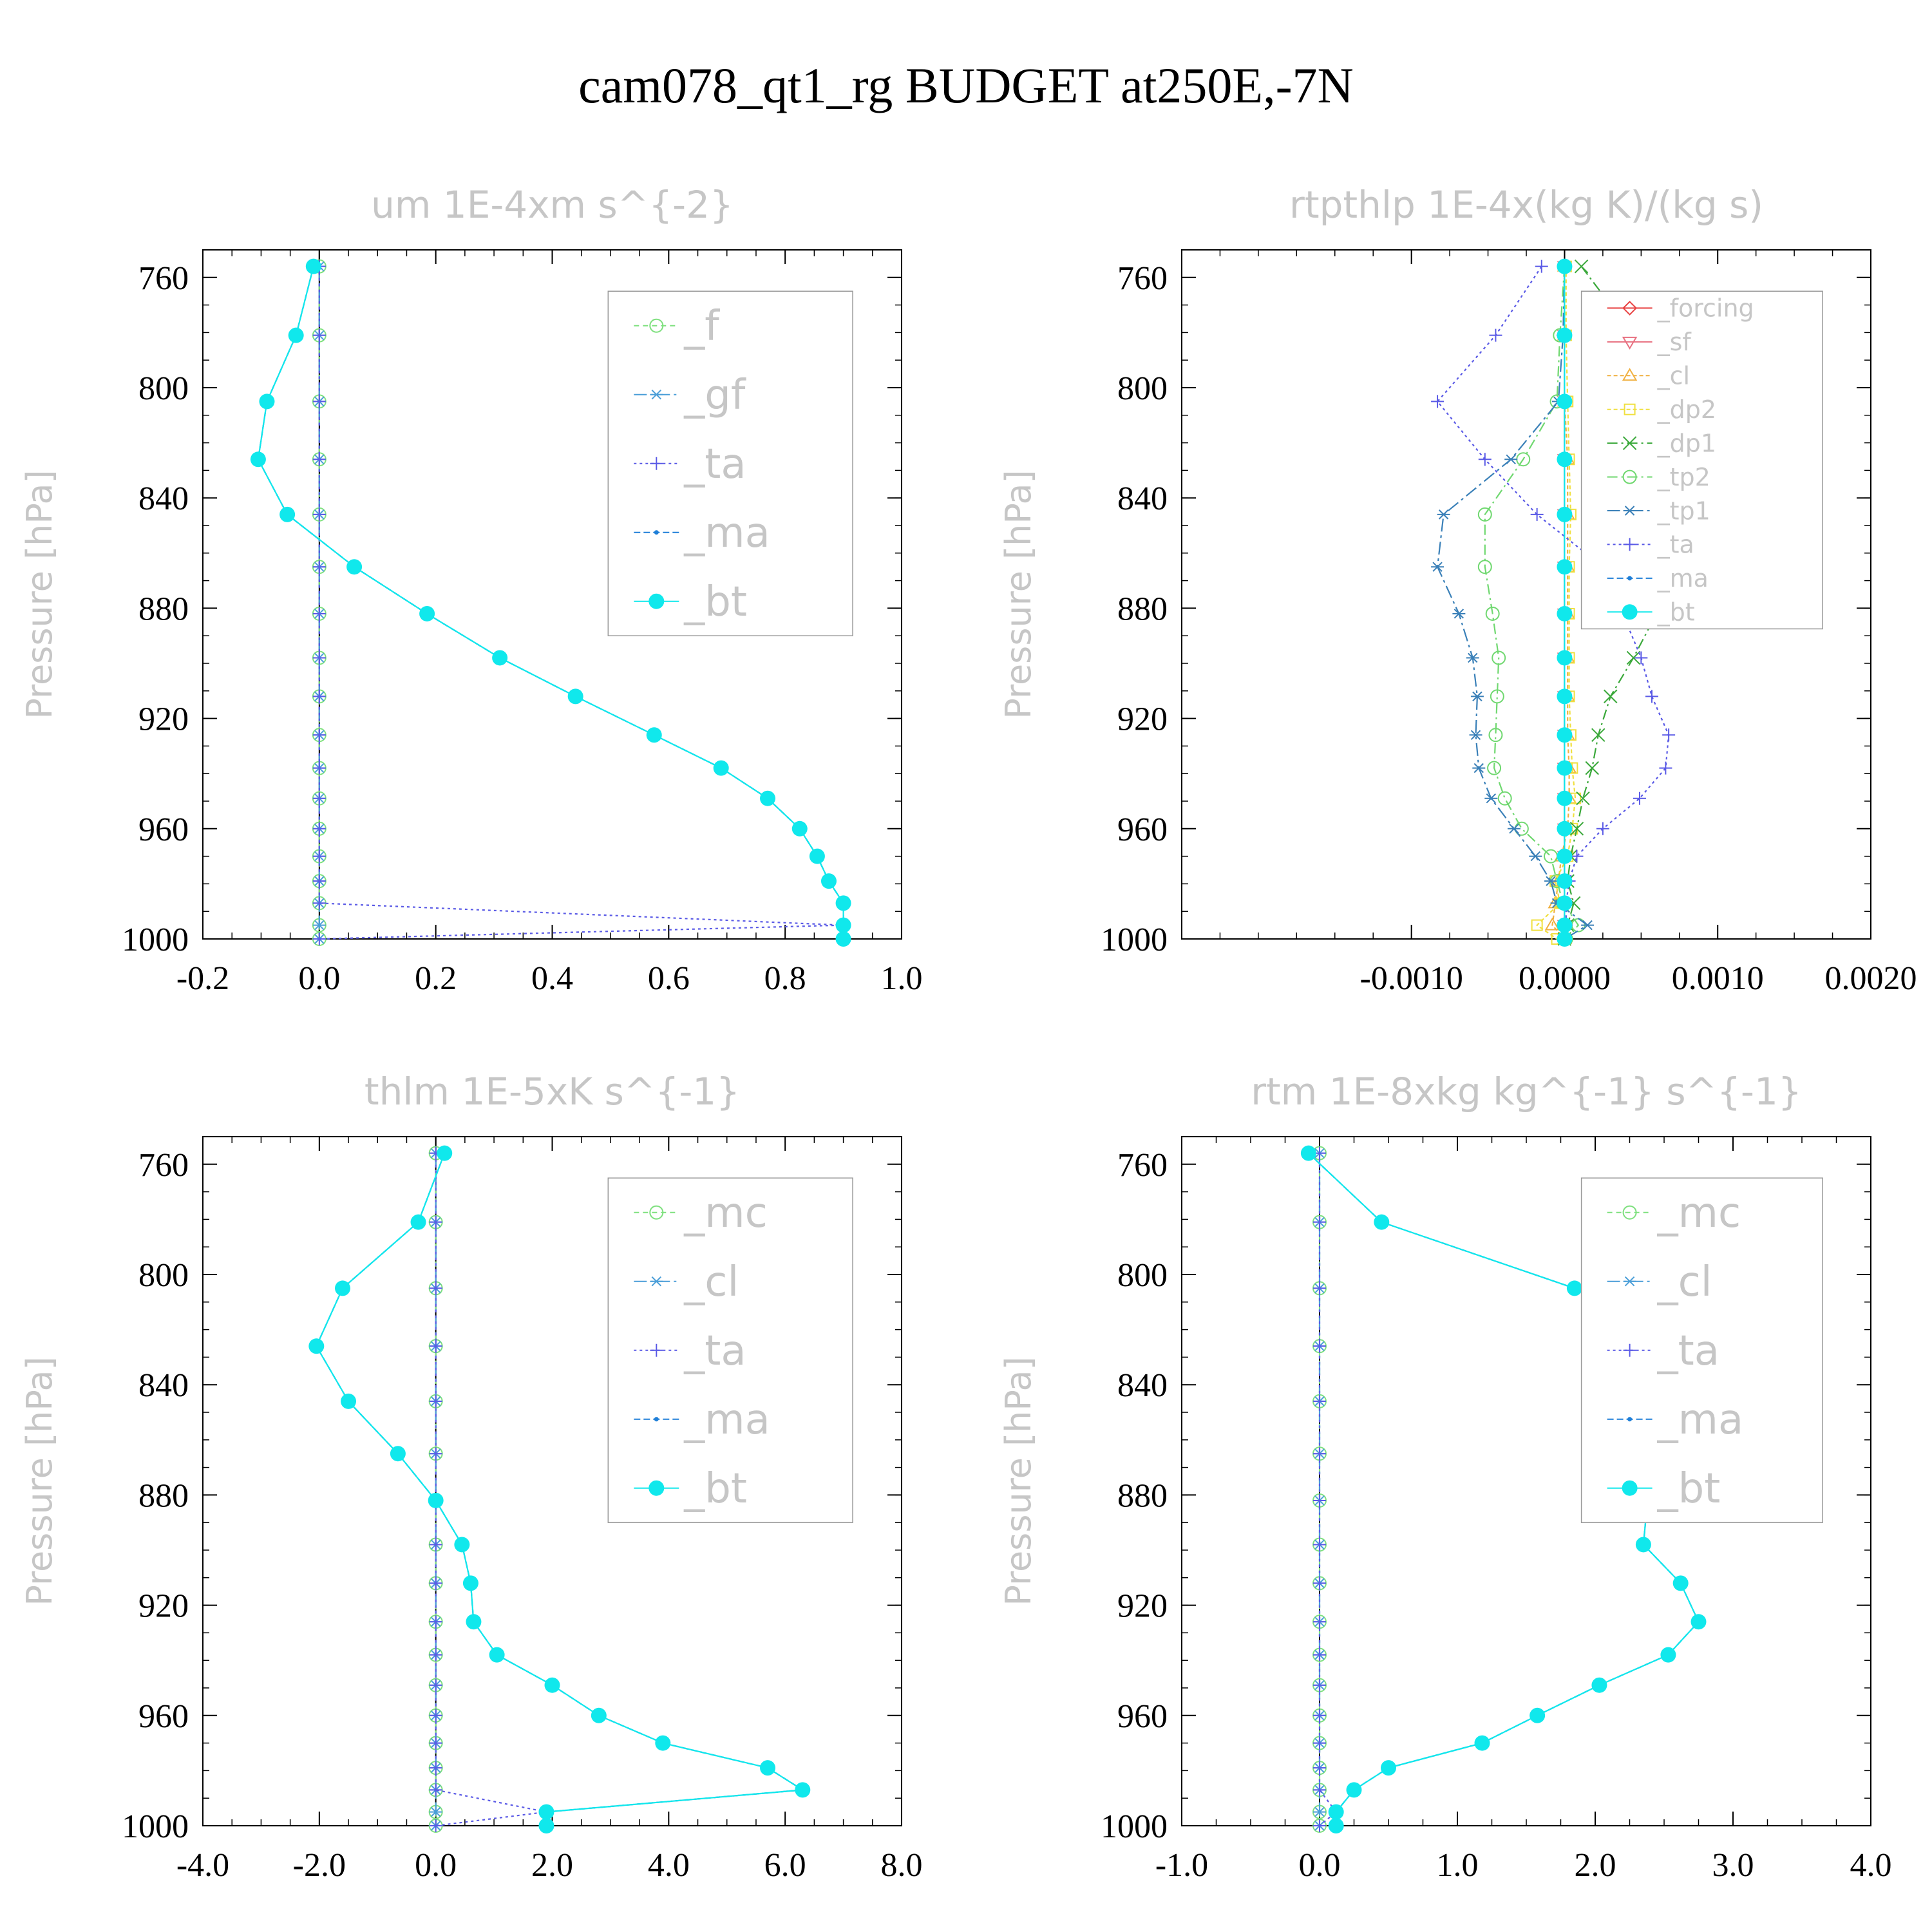 The width and height of the screenshot is (1932, 1932). What do you see at coordinates (1142, 1717) in the screenshot?
I see `y-tick-label: 960` at bounding box center [1142, 1717].